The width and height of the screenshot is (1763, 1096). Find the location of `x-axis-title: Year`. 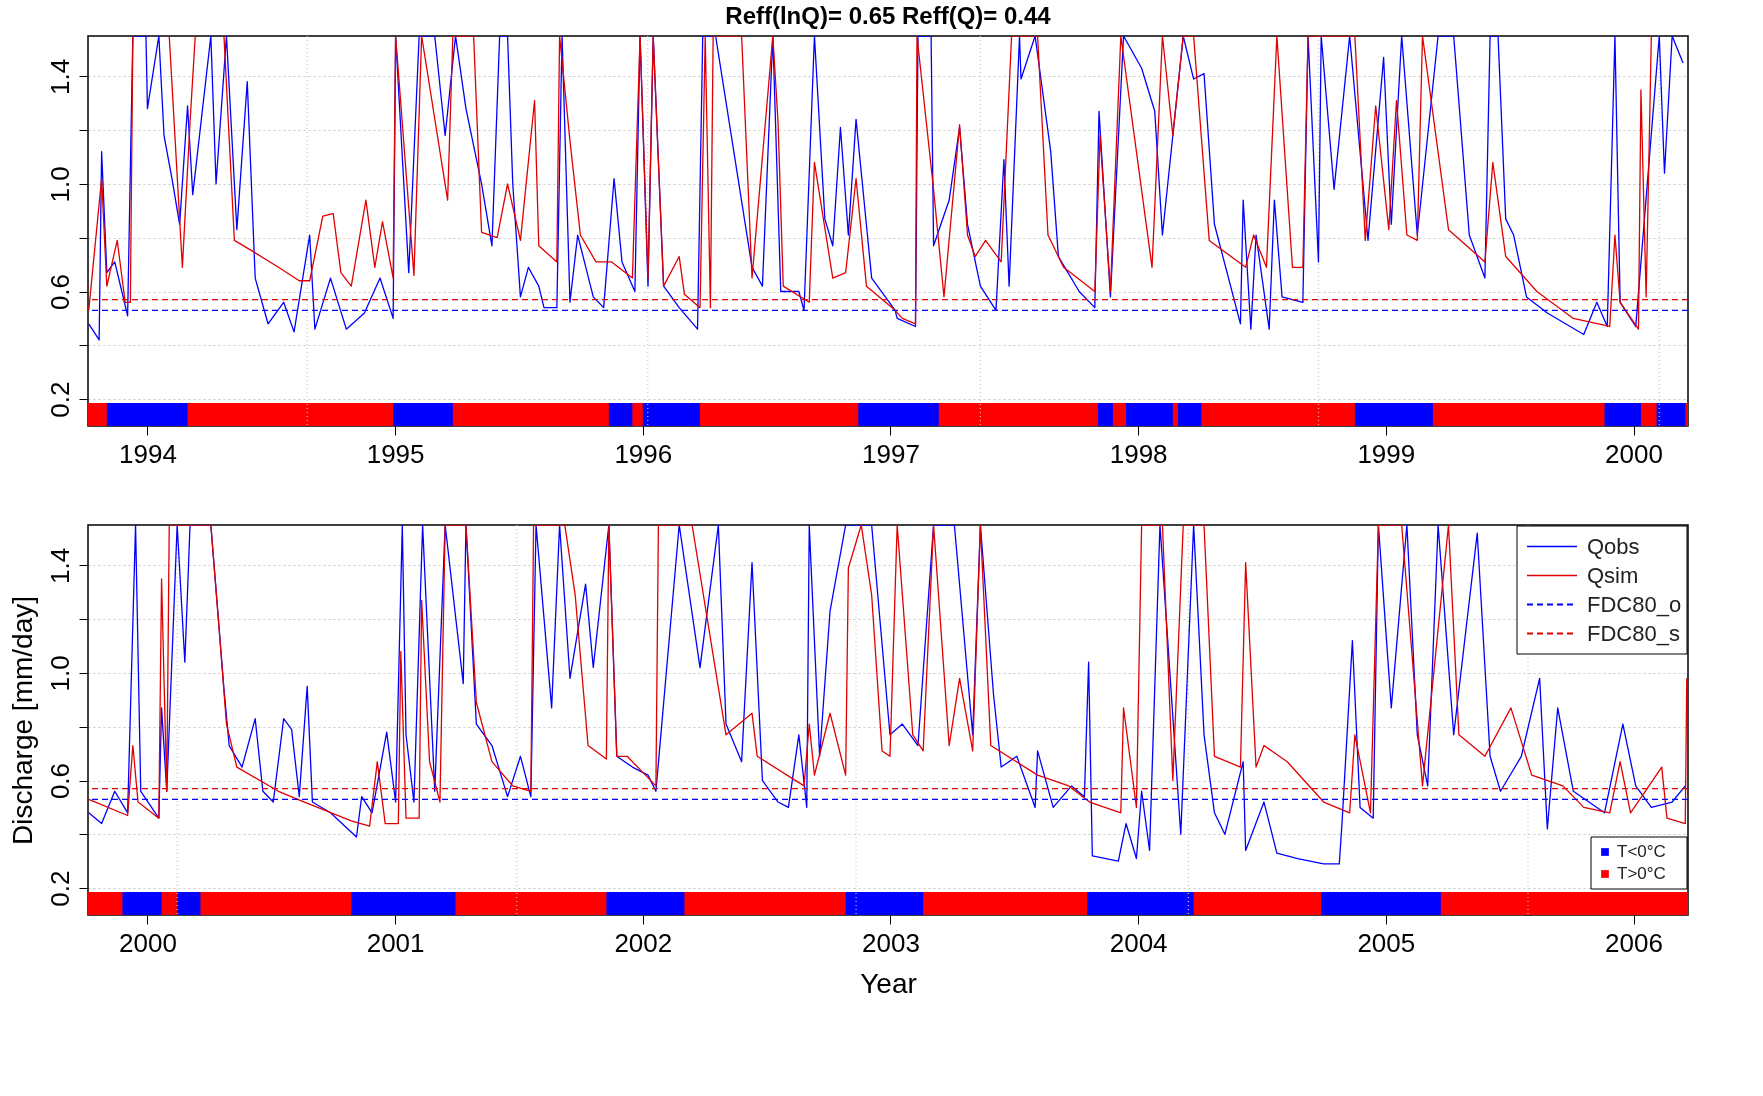

x-axis-title: Year is located at coordinates (888, 983).